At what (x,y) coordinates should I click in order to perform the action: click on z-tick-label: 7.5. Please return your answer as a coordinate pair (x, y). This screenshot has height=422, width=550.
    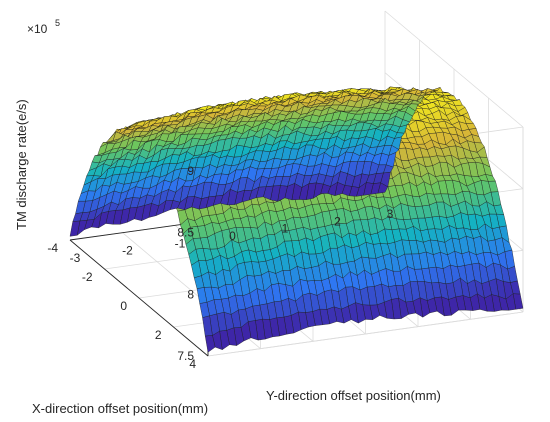
    Looking at the image, I should click on (185, 356).